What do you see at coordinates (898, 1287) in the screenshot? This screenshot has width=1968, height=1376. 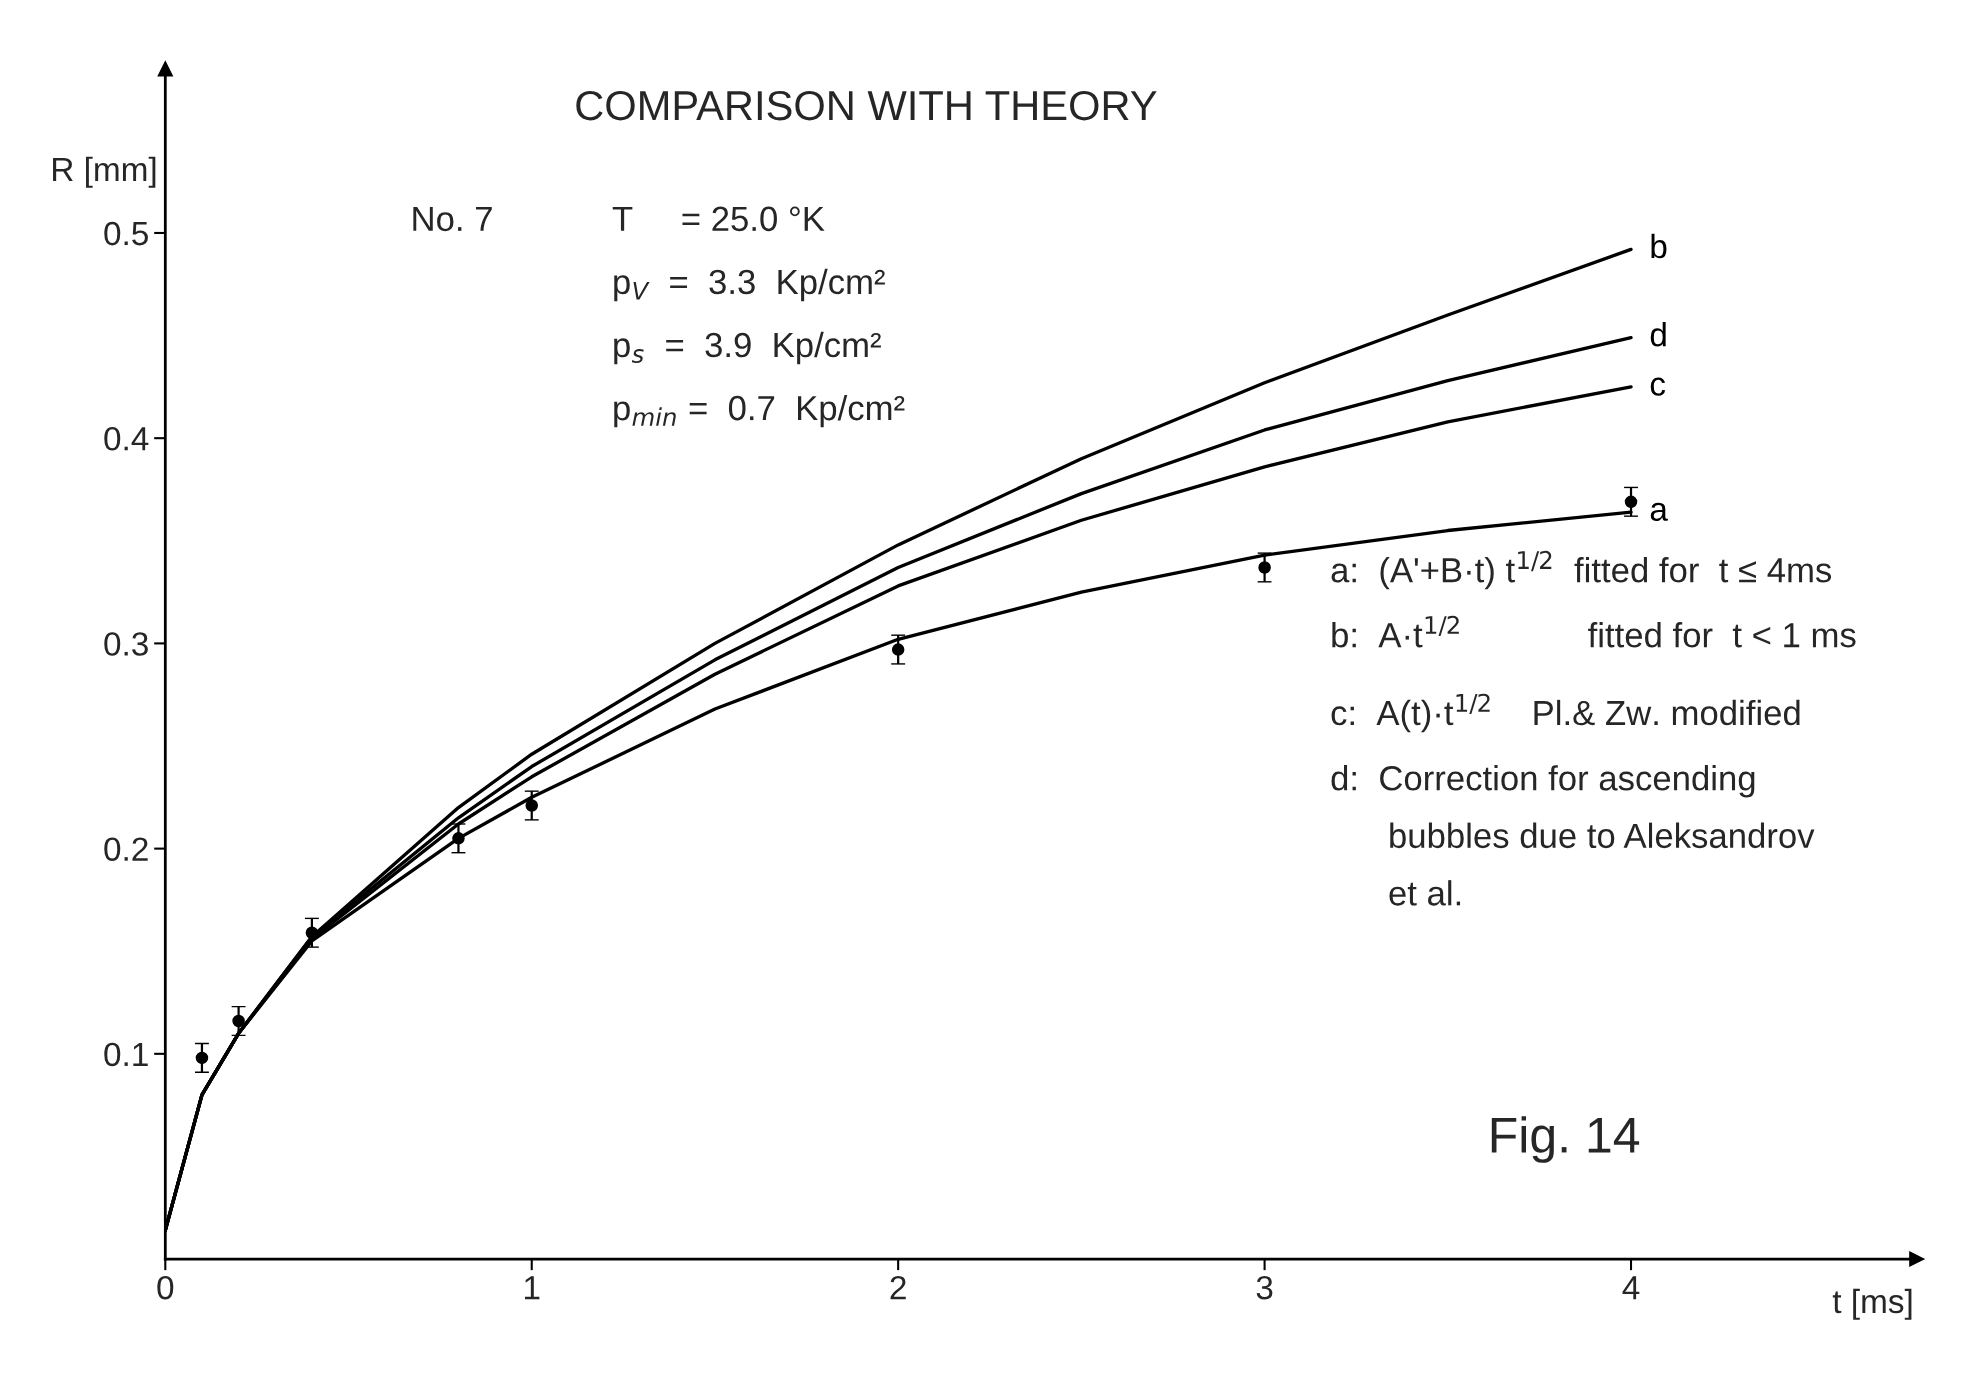 I see `x-tick-label: 2` at bounding box center [898, 1287].